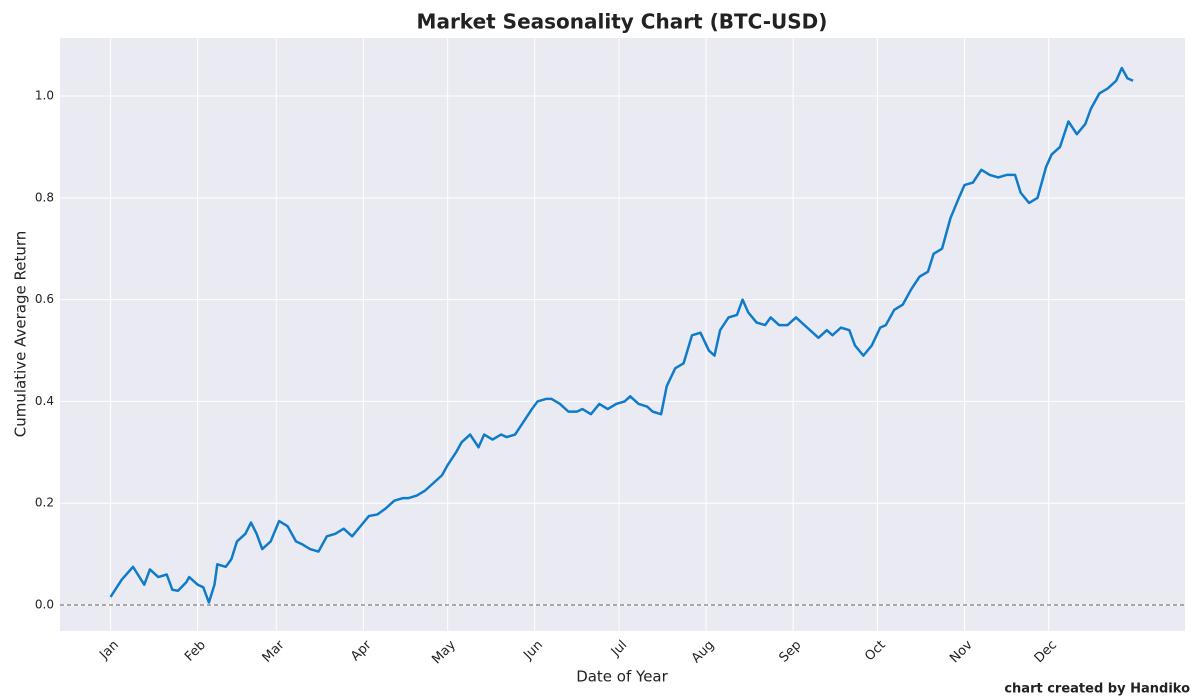  What do you see at coordinates (44, 197) in the screenshot?
I see `y-tick-label: 0.8` at bounding box center [44, 197].